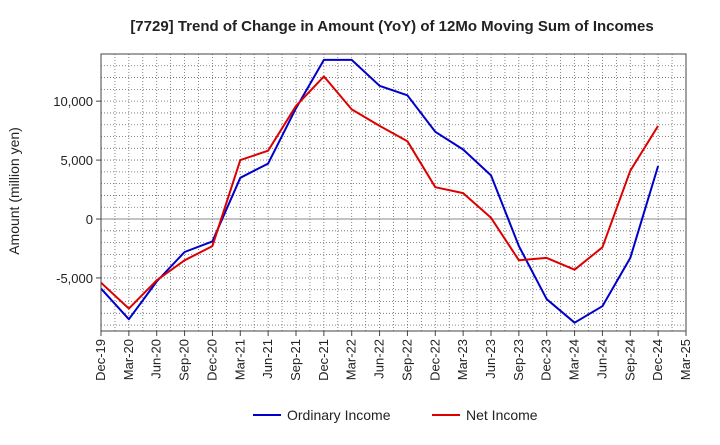 This screenshot has height=445, width=720. Describe the element at coordinates (685, 359) in the screenshot. I see `x-tick-label: Mar-25` at that location.